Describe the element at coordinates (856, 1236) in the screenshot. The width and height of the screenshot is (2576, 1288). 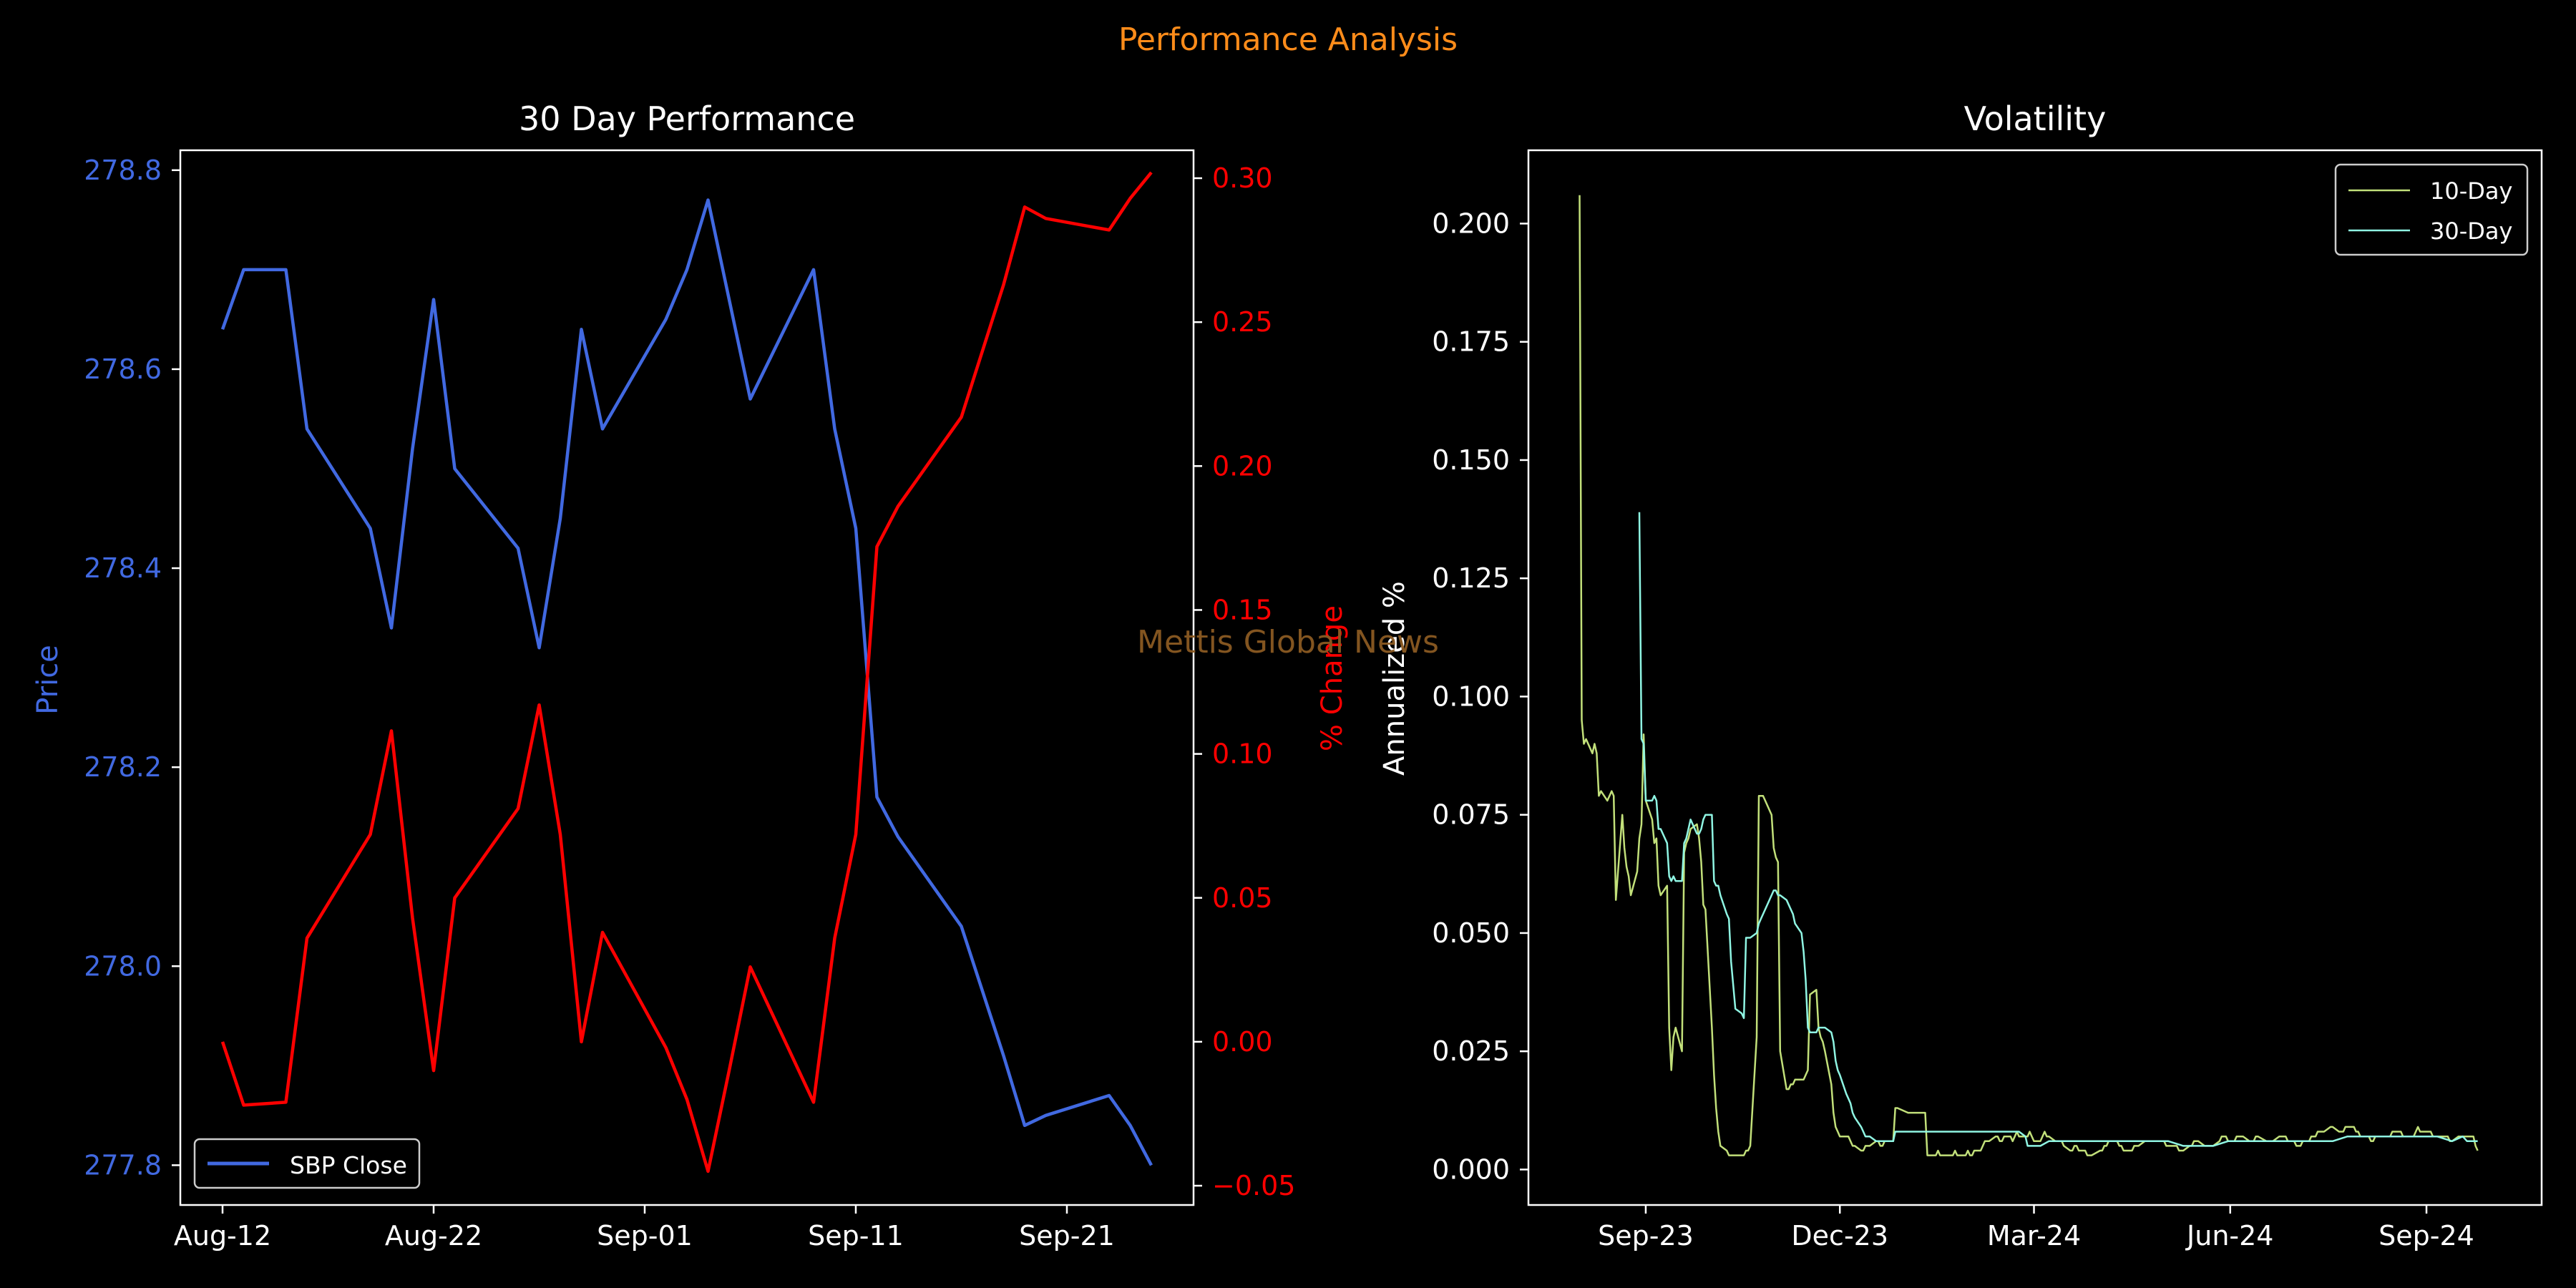
I see `x-tick-label: Sep-11` at that location.